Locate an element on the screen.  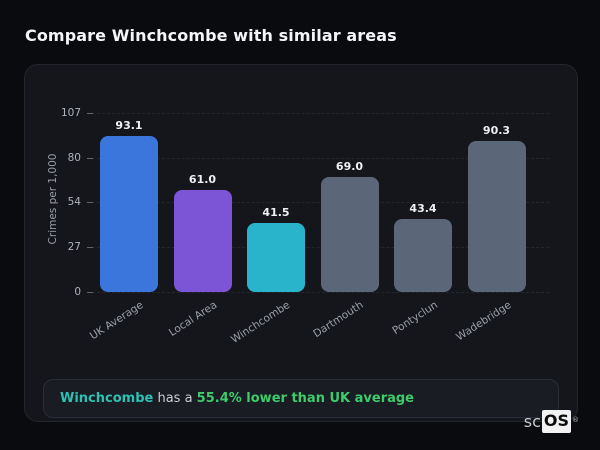
x-axis-label-pontyclun: Pontyclun is located at coordinates (414, 318).